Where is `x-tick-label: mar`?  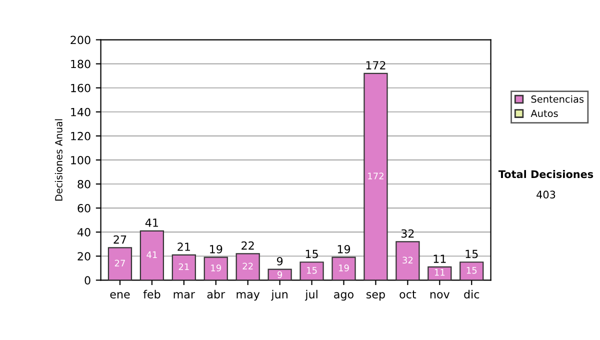
x-tick-label: mar is located at coordinates (185, 295).